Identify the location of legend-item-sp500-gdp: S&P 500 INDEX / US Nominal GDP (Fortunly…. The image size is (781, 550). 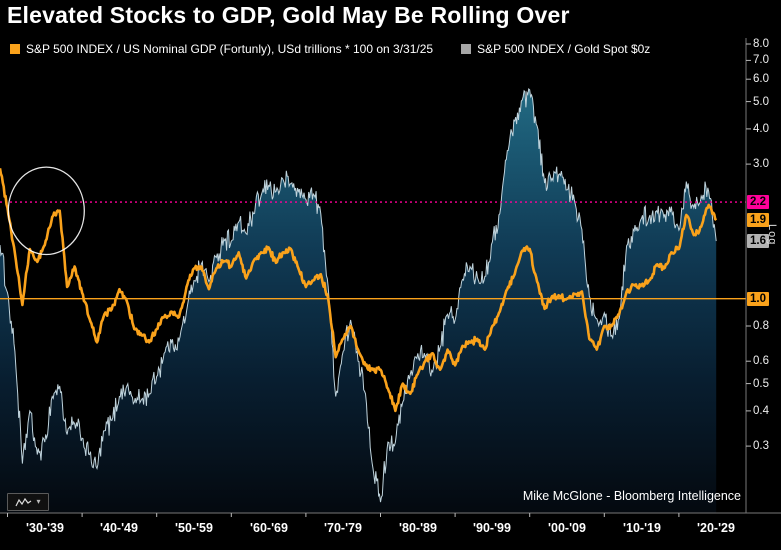
(221, 49).